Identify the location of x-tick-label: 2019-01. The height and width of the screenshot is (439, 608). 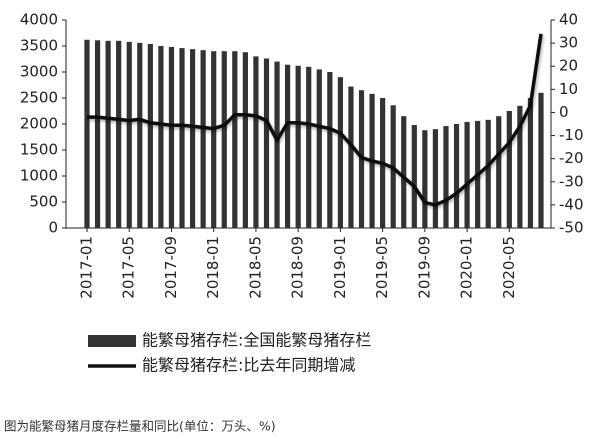
(340, 267).